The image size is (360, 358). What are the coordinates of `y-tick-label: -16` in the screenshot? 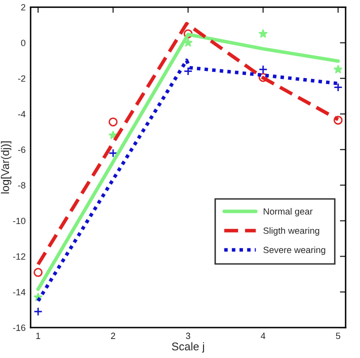 It's located at (19, 327).